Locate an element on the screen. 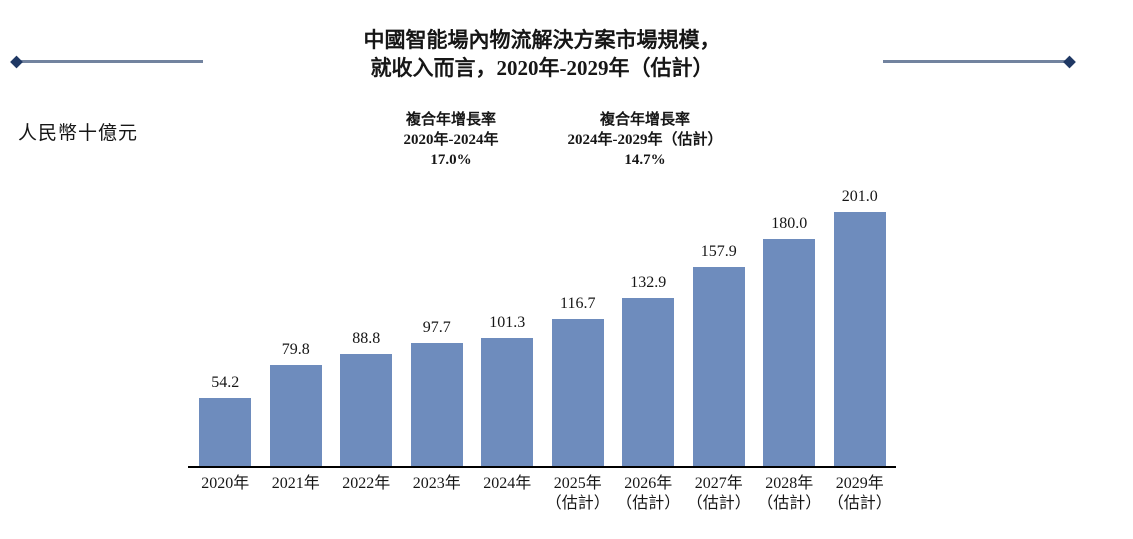 Image resolution: width=1133 pixels, height=539 pixels. bar-2022 is located at coordinates (366, 409).